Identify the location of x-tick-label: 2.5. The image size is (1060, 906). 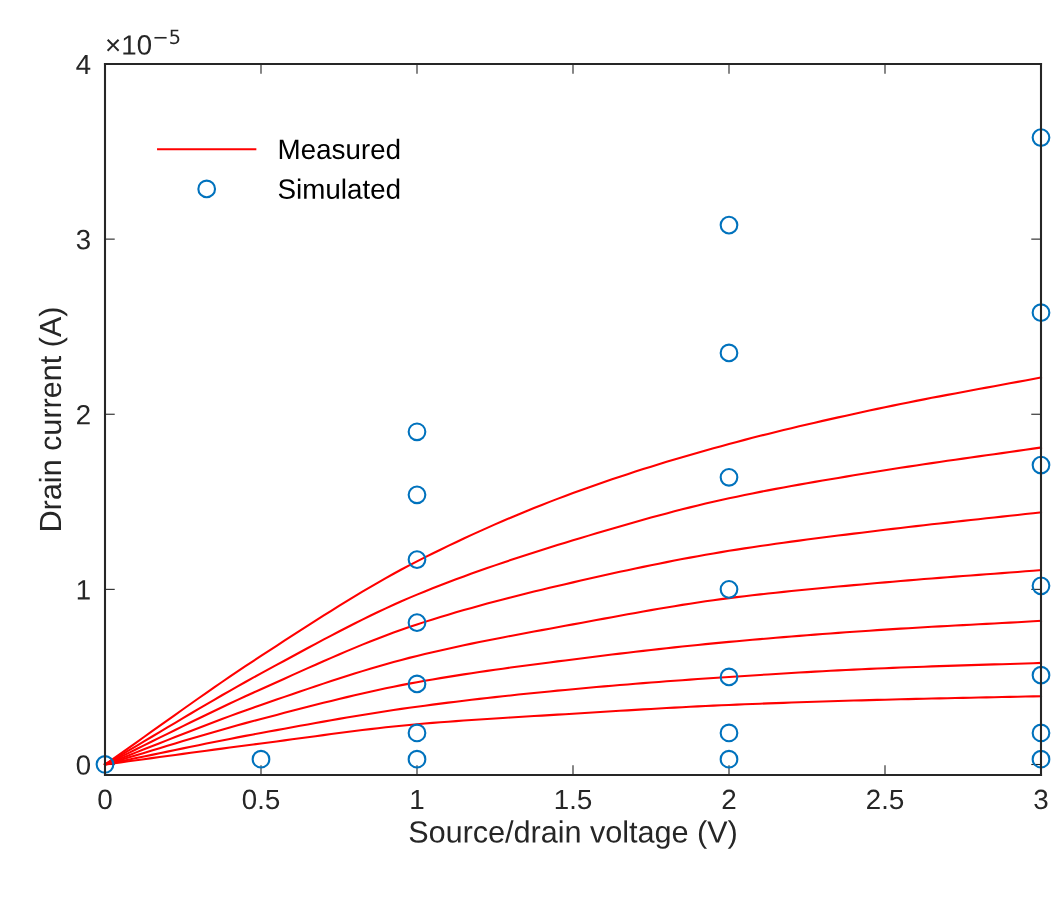
(885, 799).